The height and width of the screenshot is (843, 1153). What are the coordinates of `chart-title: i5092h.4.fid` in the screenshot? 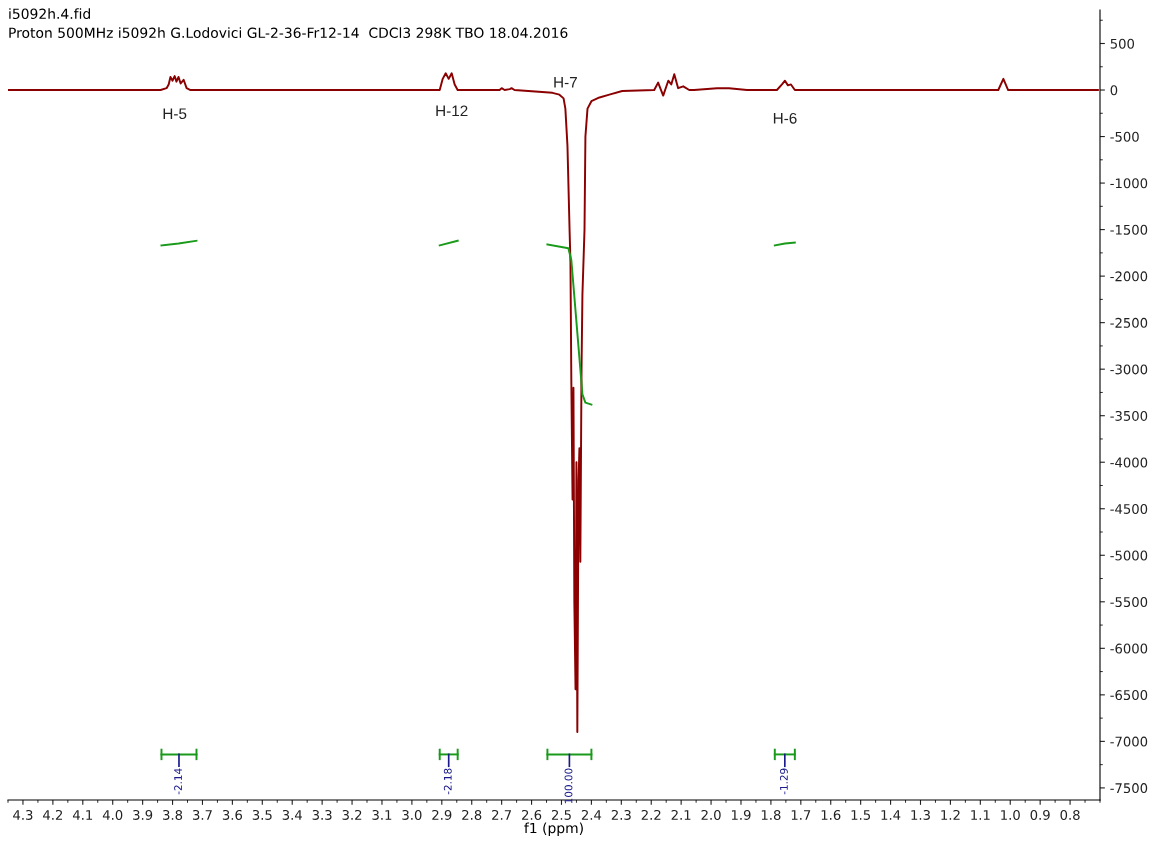 It's located at (49, 14).